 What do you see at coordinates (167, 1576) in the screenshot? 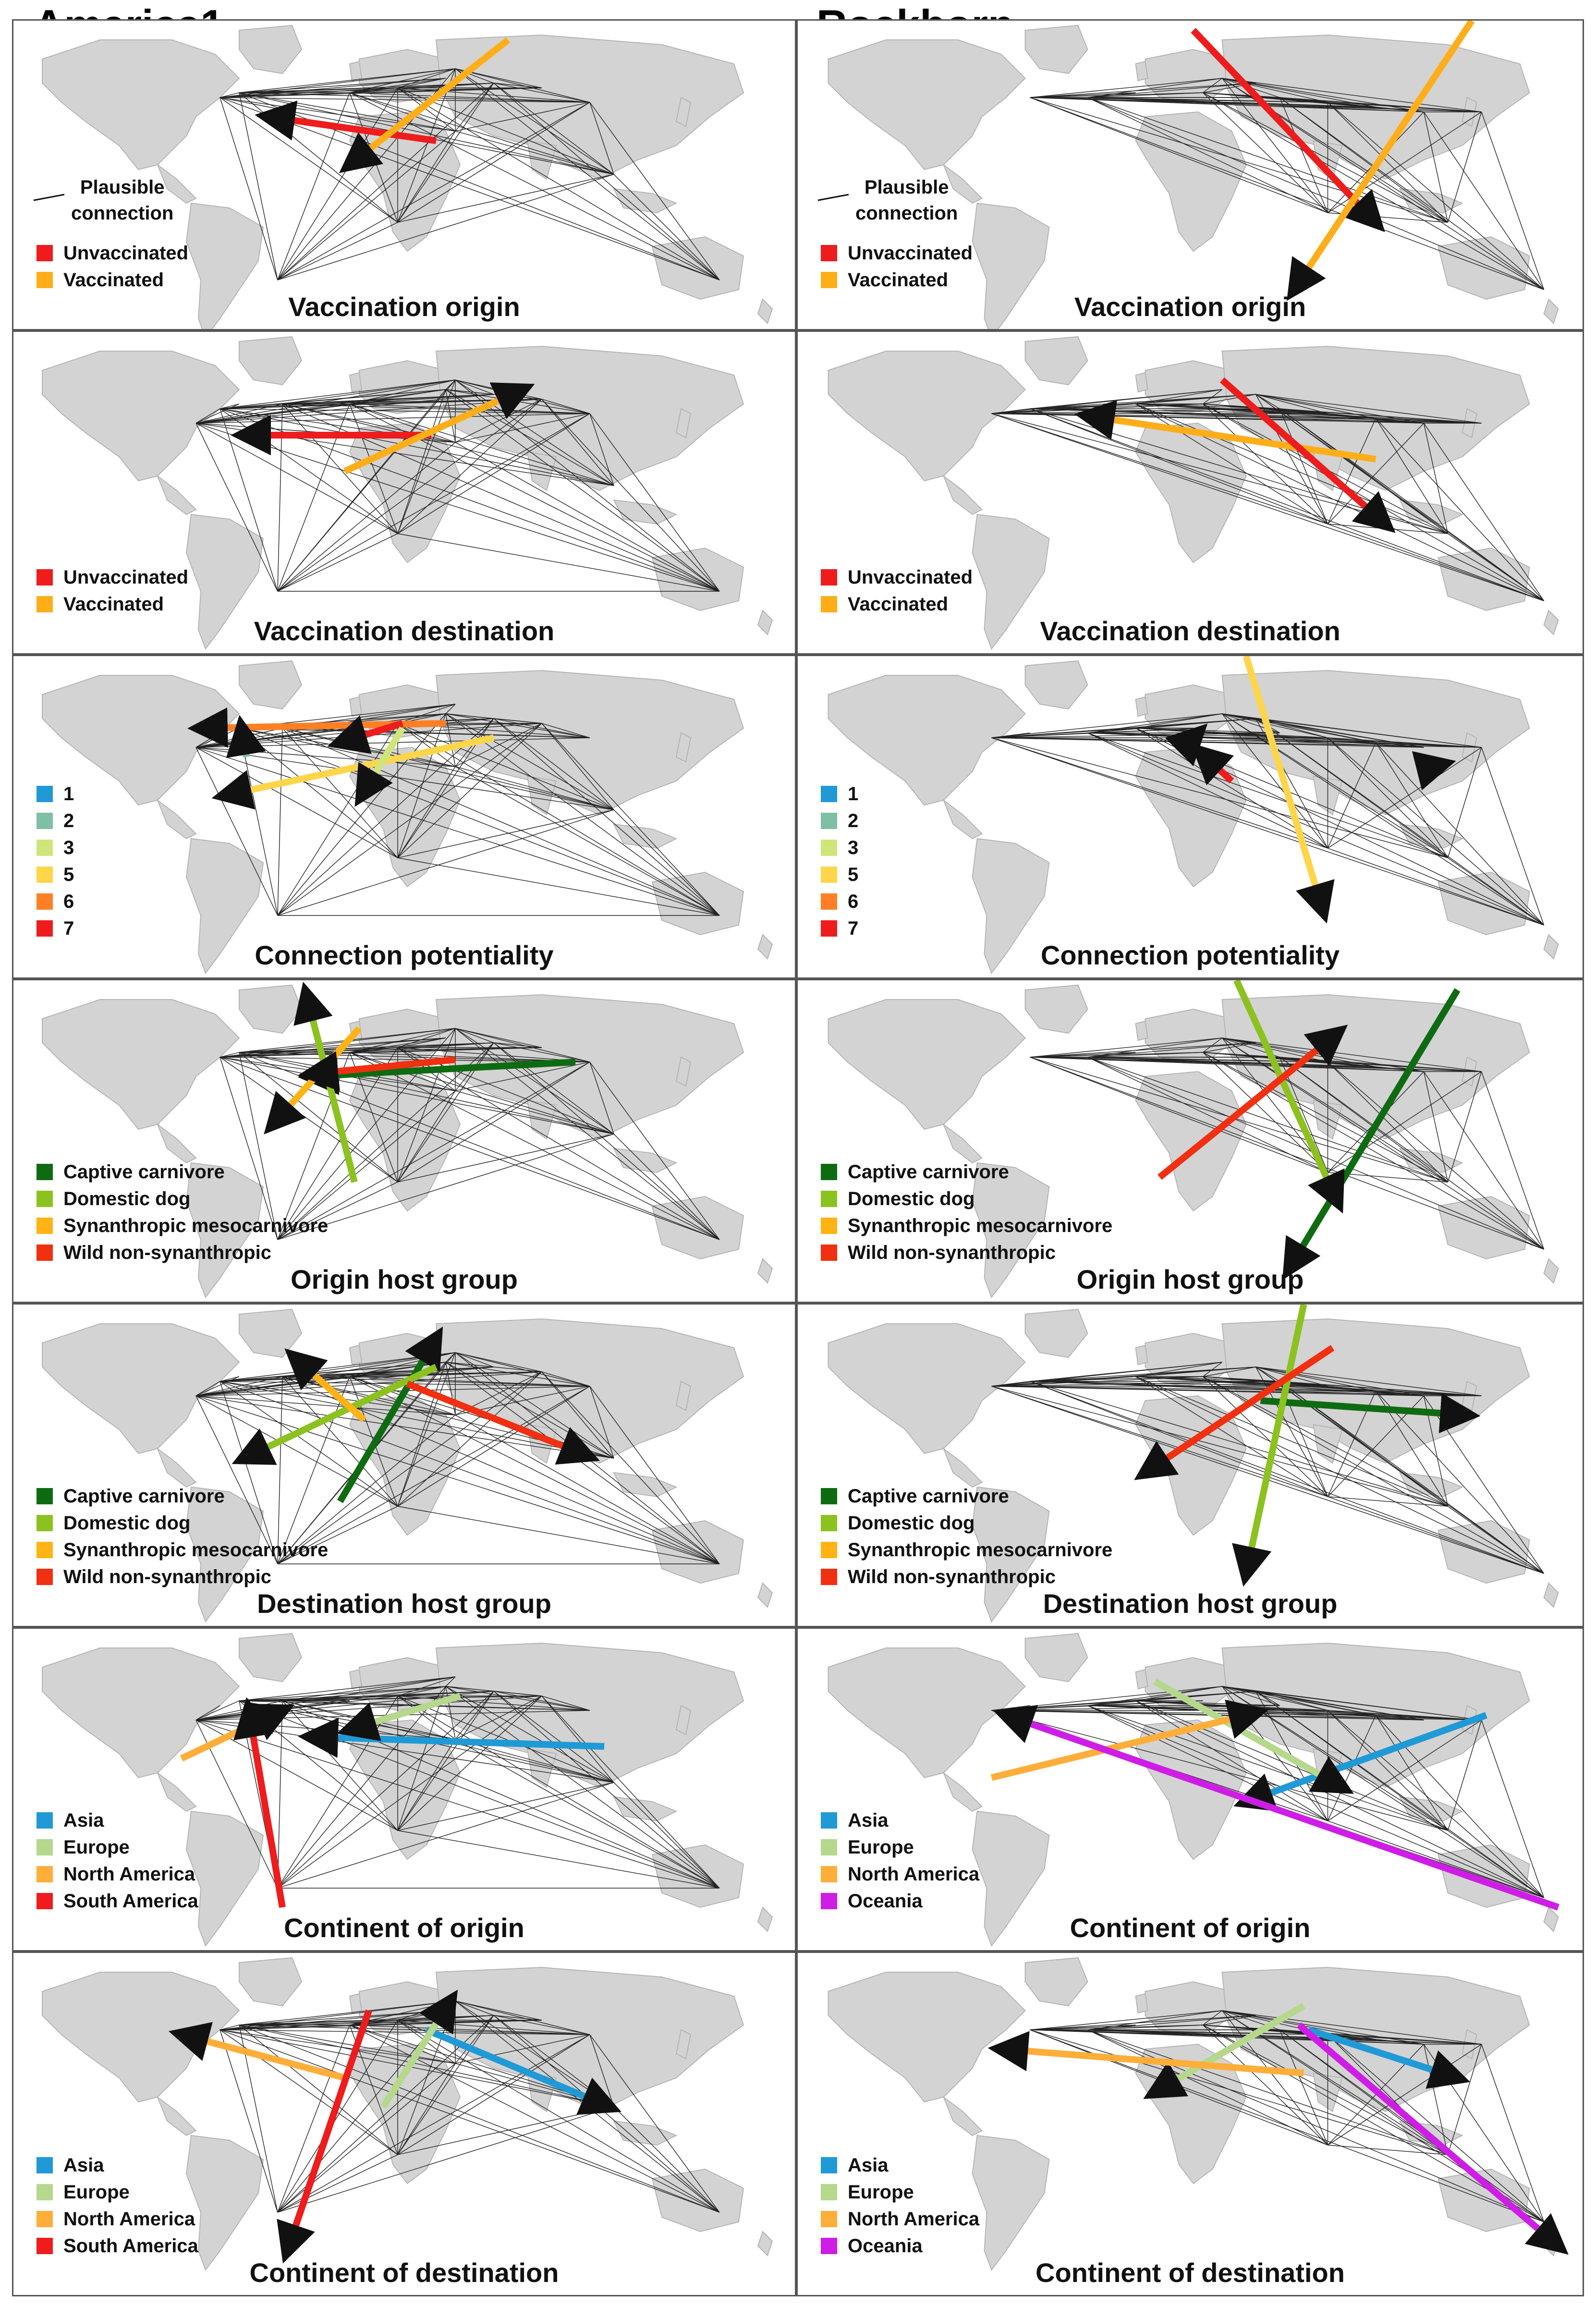
I see `legend-label: Wild non-synanthropic` at bounding box center [167, 1576].